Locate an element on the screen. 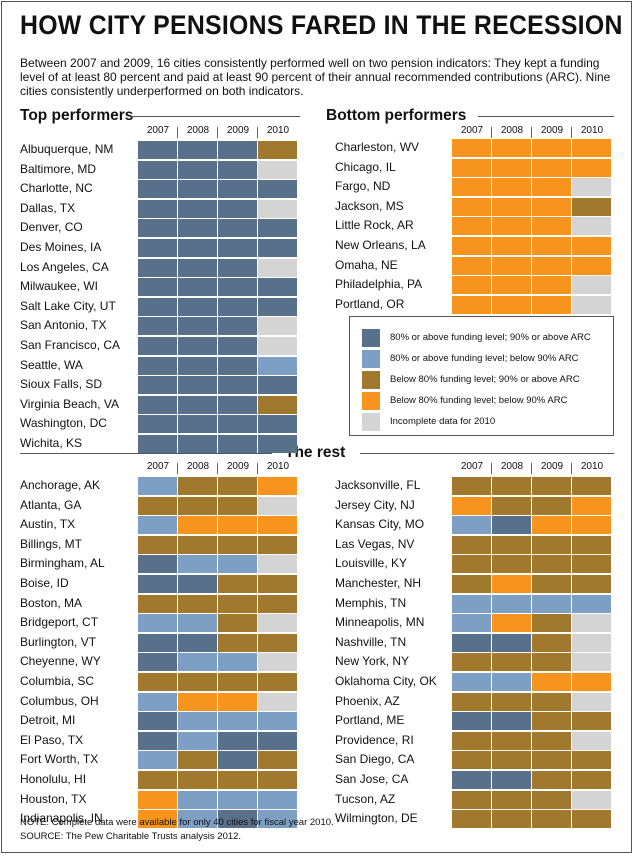 The image size is (635, 856). chart-title: HOW CITY PENSIONS FARED IN THE RECESSION is located at coordinates (321, 25).